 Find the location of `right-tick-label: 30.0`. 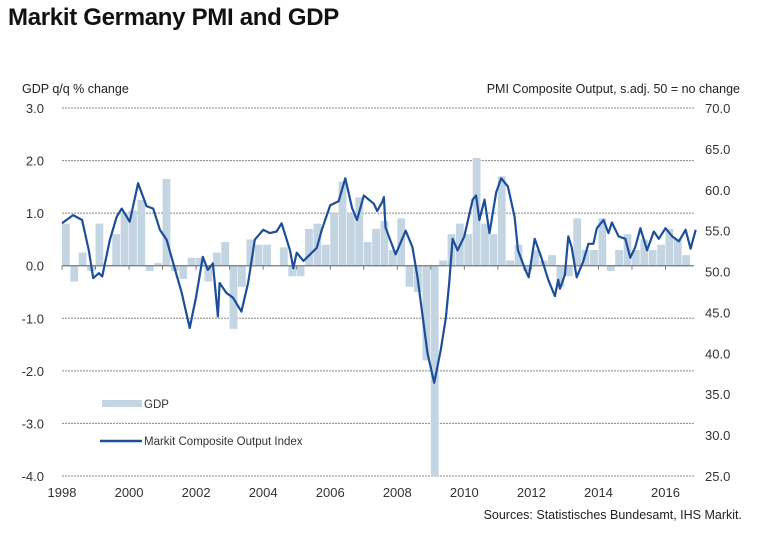

right-tick-label: 30.0 is located at coordinates (717, 435).